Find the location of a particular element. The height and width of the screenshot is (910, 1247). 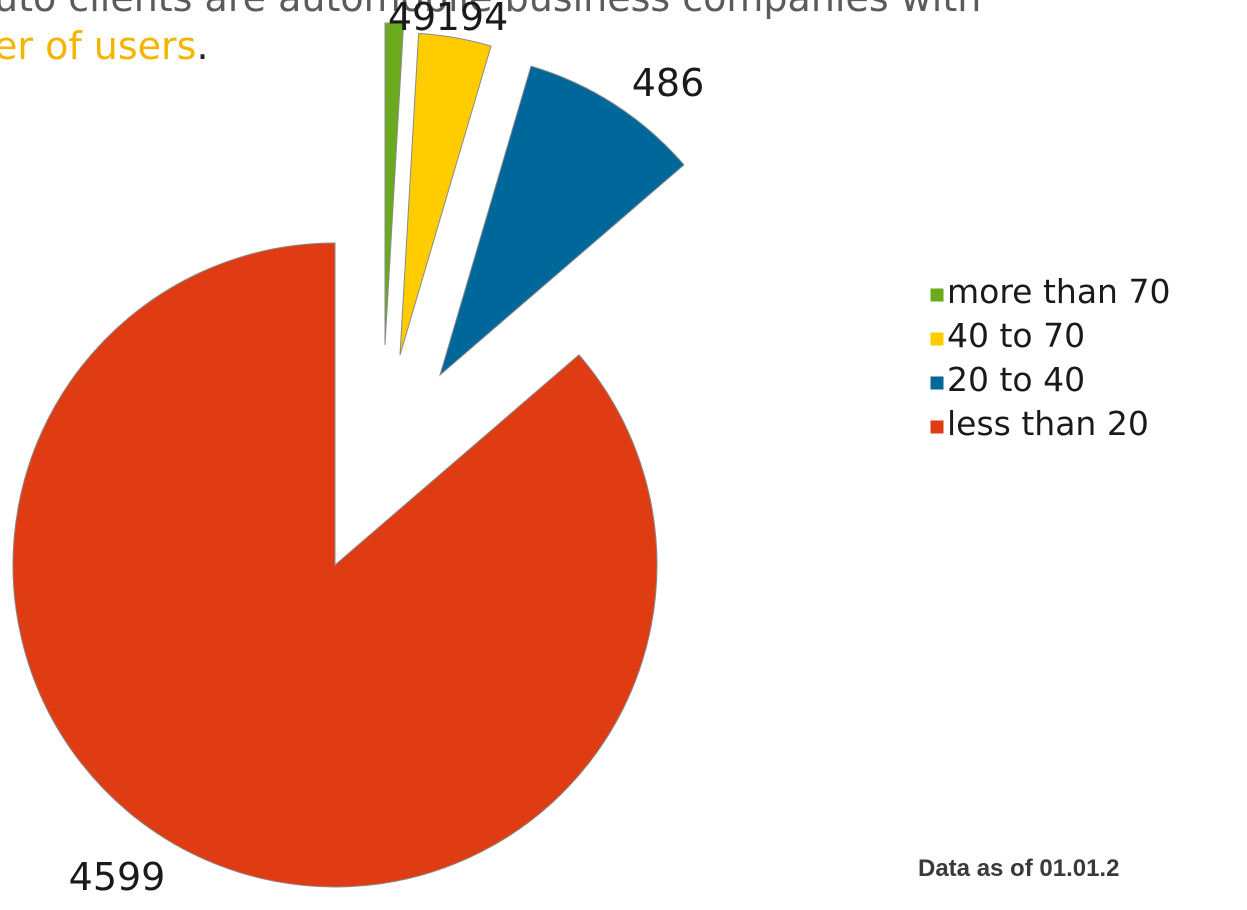

data-label-40-to-70: 194 is located at coordinates (472, 19).